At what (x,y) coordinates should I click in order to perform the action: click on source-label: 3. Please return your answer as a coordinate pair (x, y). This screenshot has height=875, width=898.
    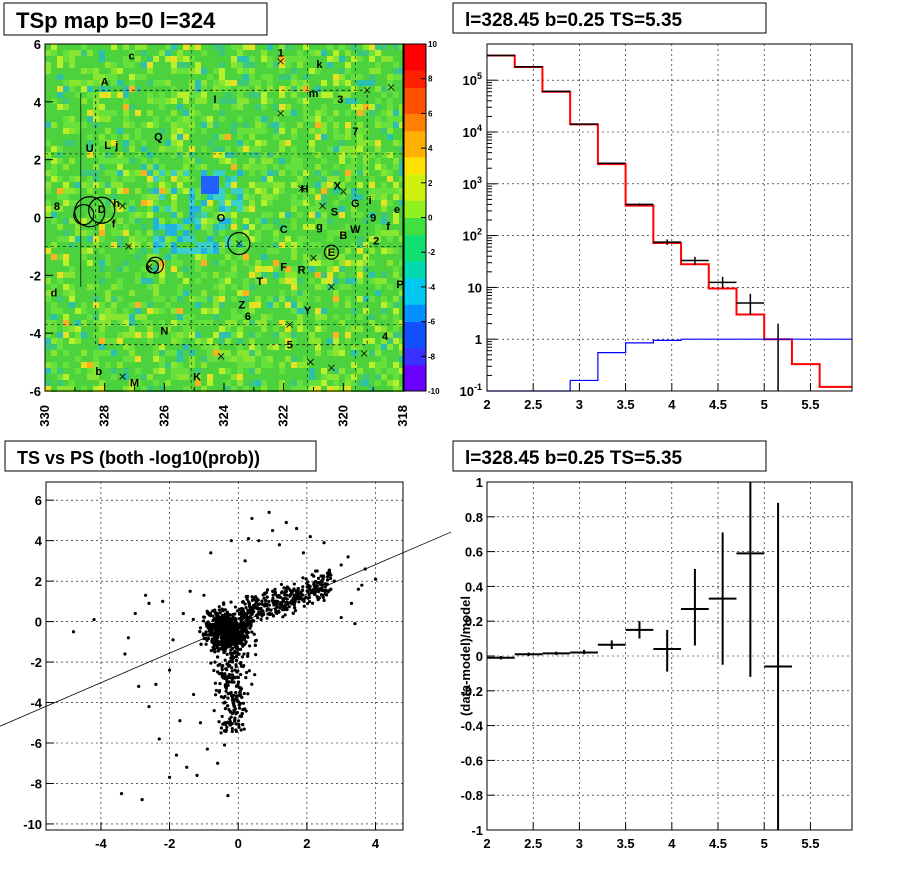
    Looking at the image, I should click on (340, 100).